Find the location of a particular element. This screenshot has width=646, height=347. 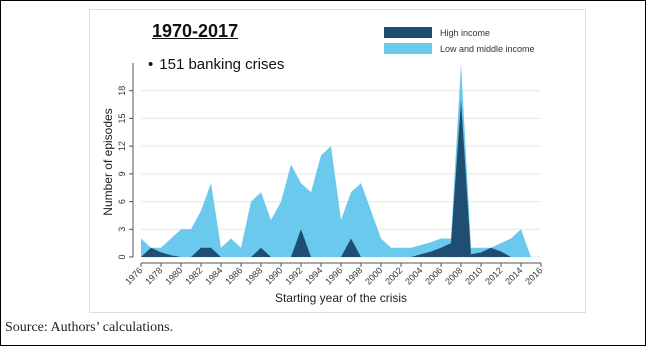

legend-label-high-income: High income is located at coordinates (465, 33).